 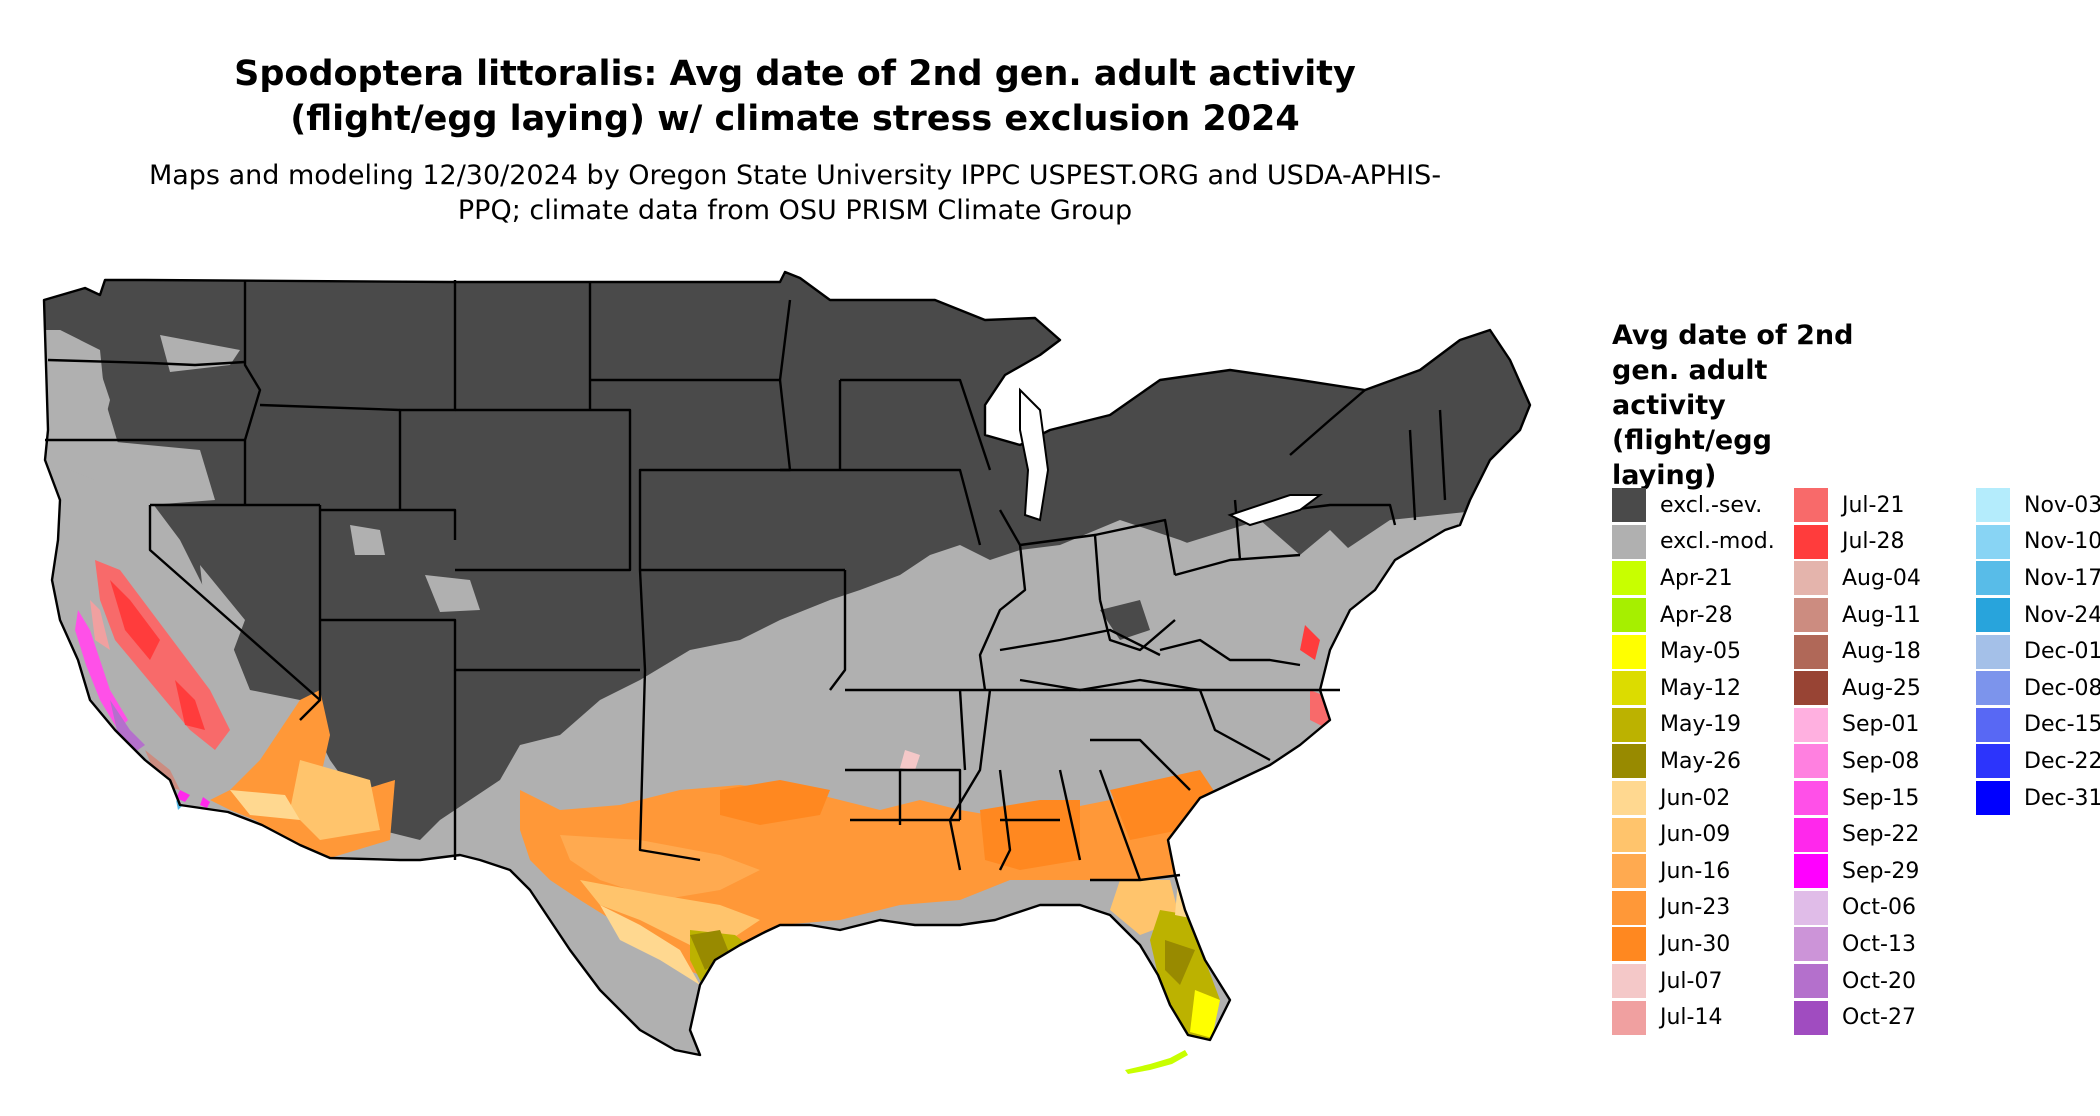 I want to click on legend-item: Dec-15, so click(x=2038, y=725).